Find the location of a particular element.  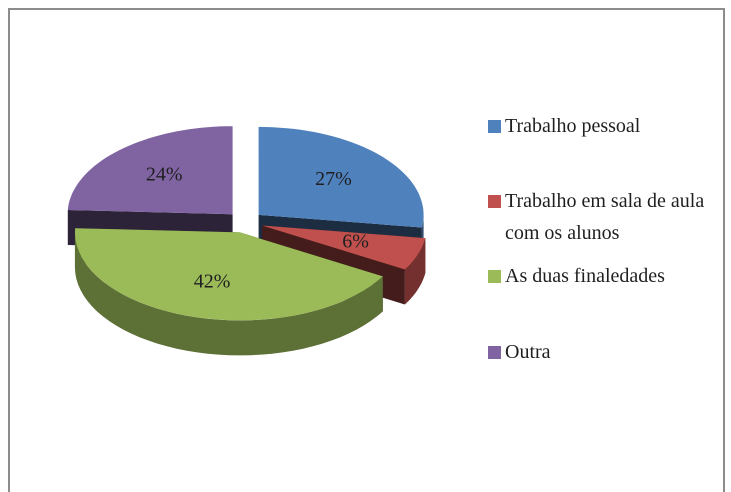

legend-item: Outra is located at coordinates (600, 352).